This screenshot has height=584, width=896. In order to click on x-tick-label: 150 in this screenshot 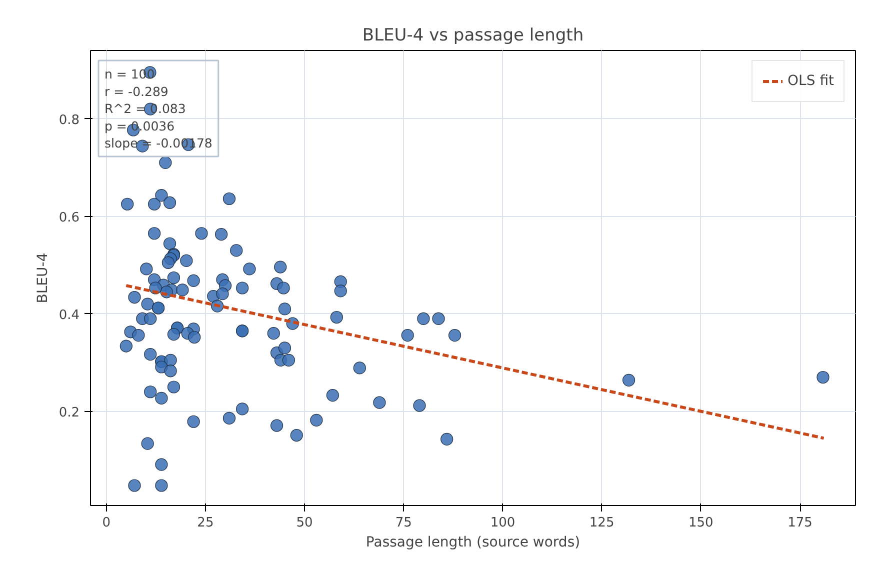, I will do `click(701, 523)`.